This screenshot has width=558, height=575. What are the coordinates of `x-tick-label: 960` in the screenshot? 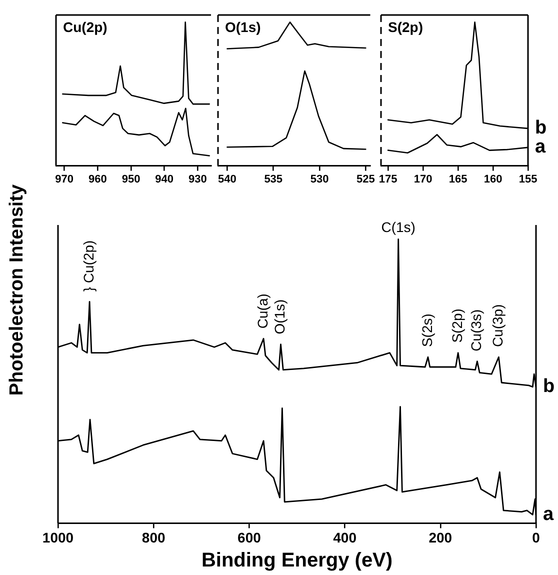 It's located at (97, 179).